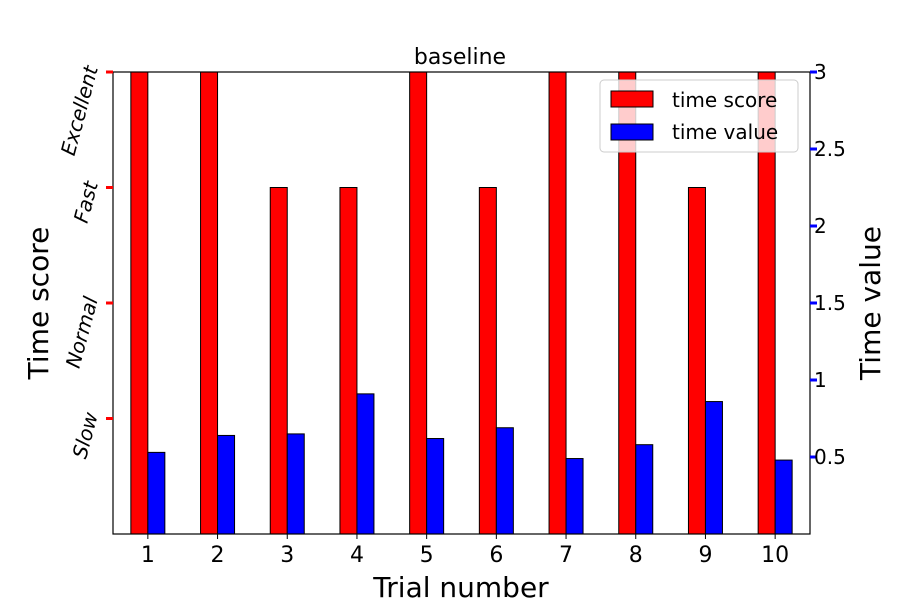 The height and width of the screenshot is (600, 900). I want to click on left-axis-ticks: Slow Normal Fast Excellent, so click(84, 261).